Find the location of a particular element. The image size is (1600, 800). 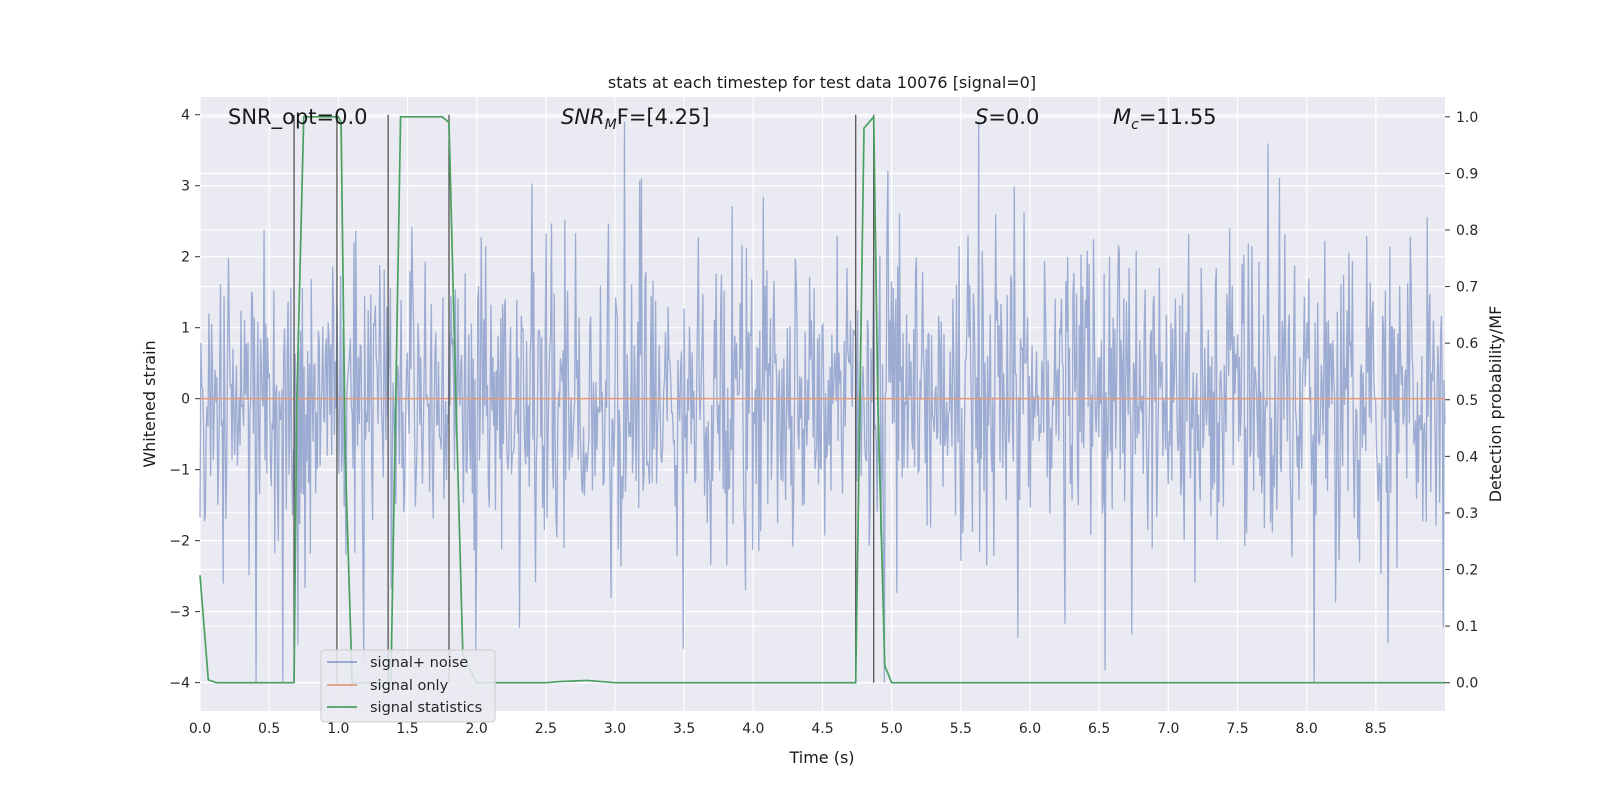

y-tick-label: −1 is located at coordinates (179, 471).